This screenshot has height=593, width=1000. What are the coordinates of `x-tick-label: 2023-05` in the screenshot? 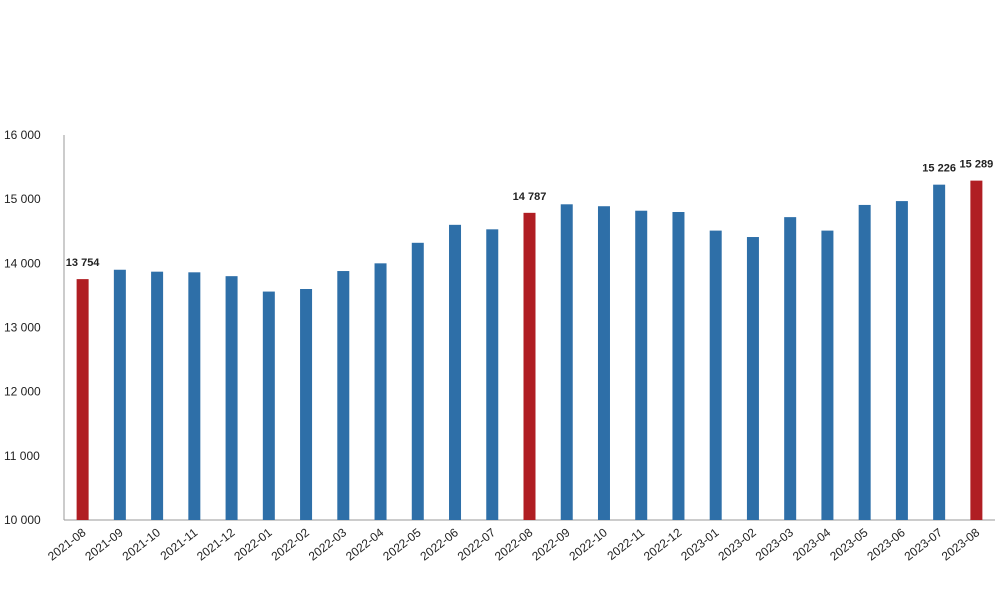 It's located at (849, 544).